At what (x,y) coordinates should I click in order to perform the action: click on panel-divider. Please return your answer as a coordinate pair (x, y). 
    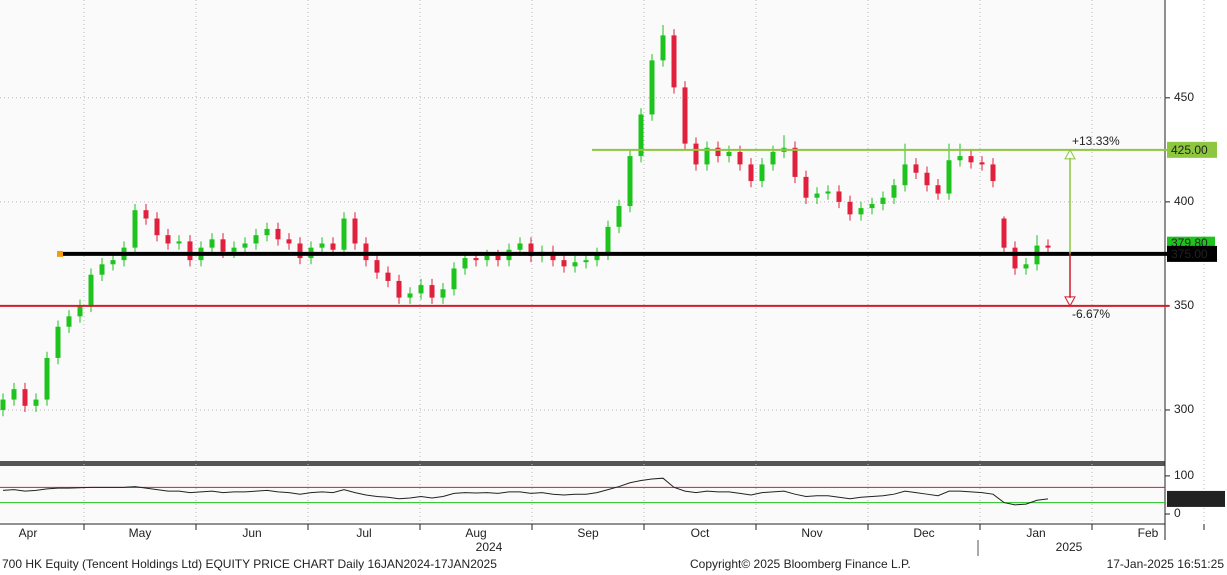
    Looking at the image, I should click on (582, 463).